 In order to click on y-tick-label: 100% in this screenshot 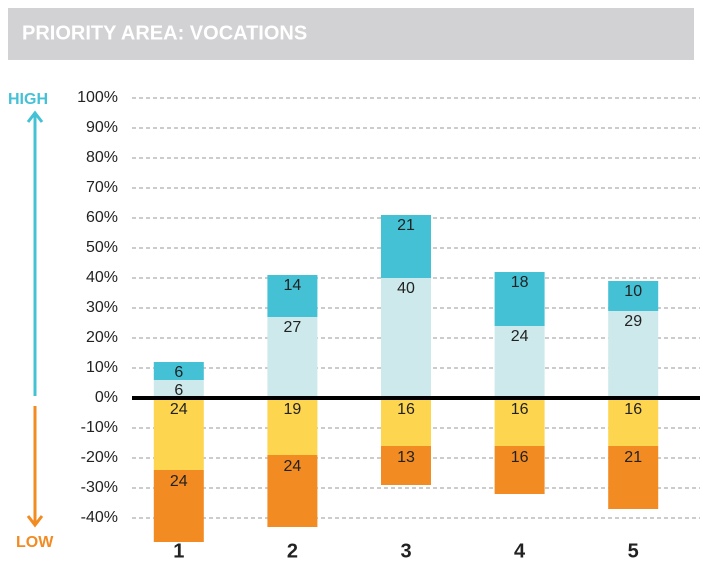, I will do `click(97, 97)`.